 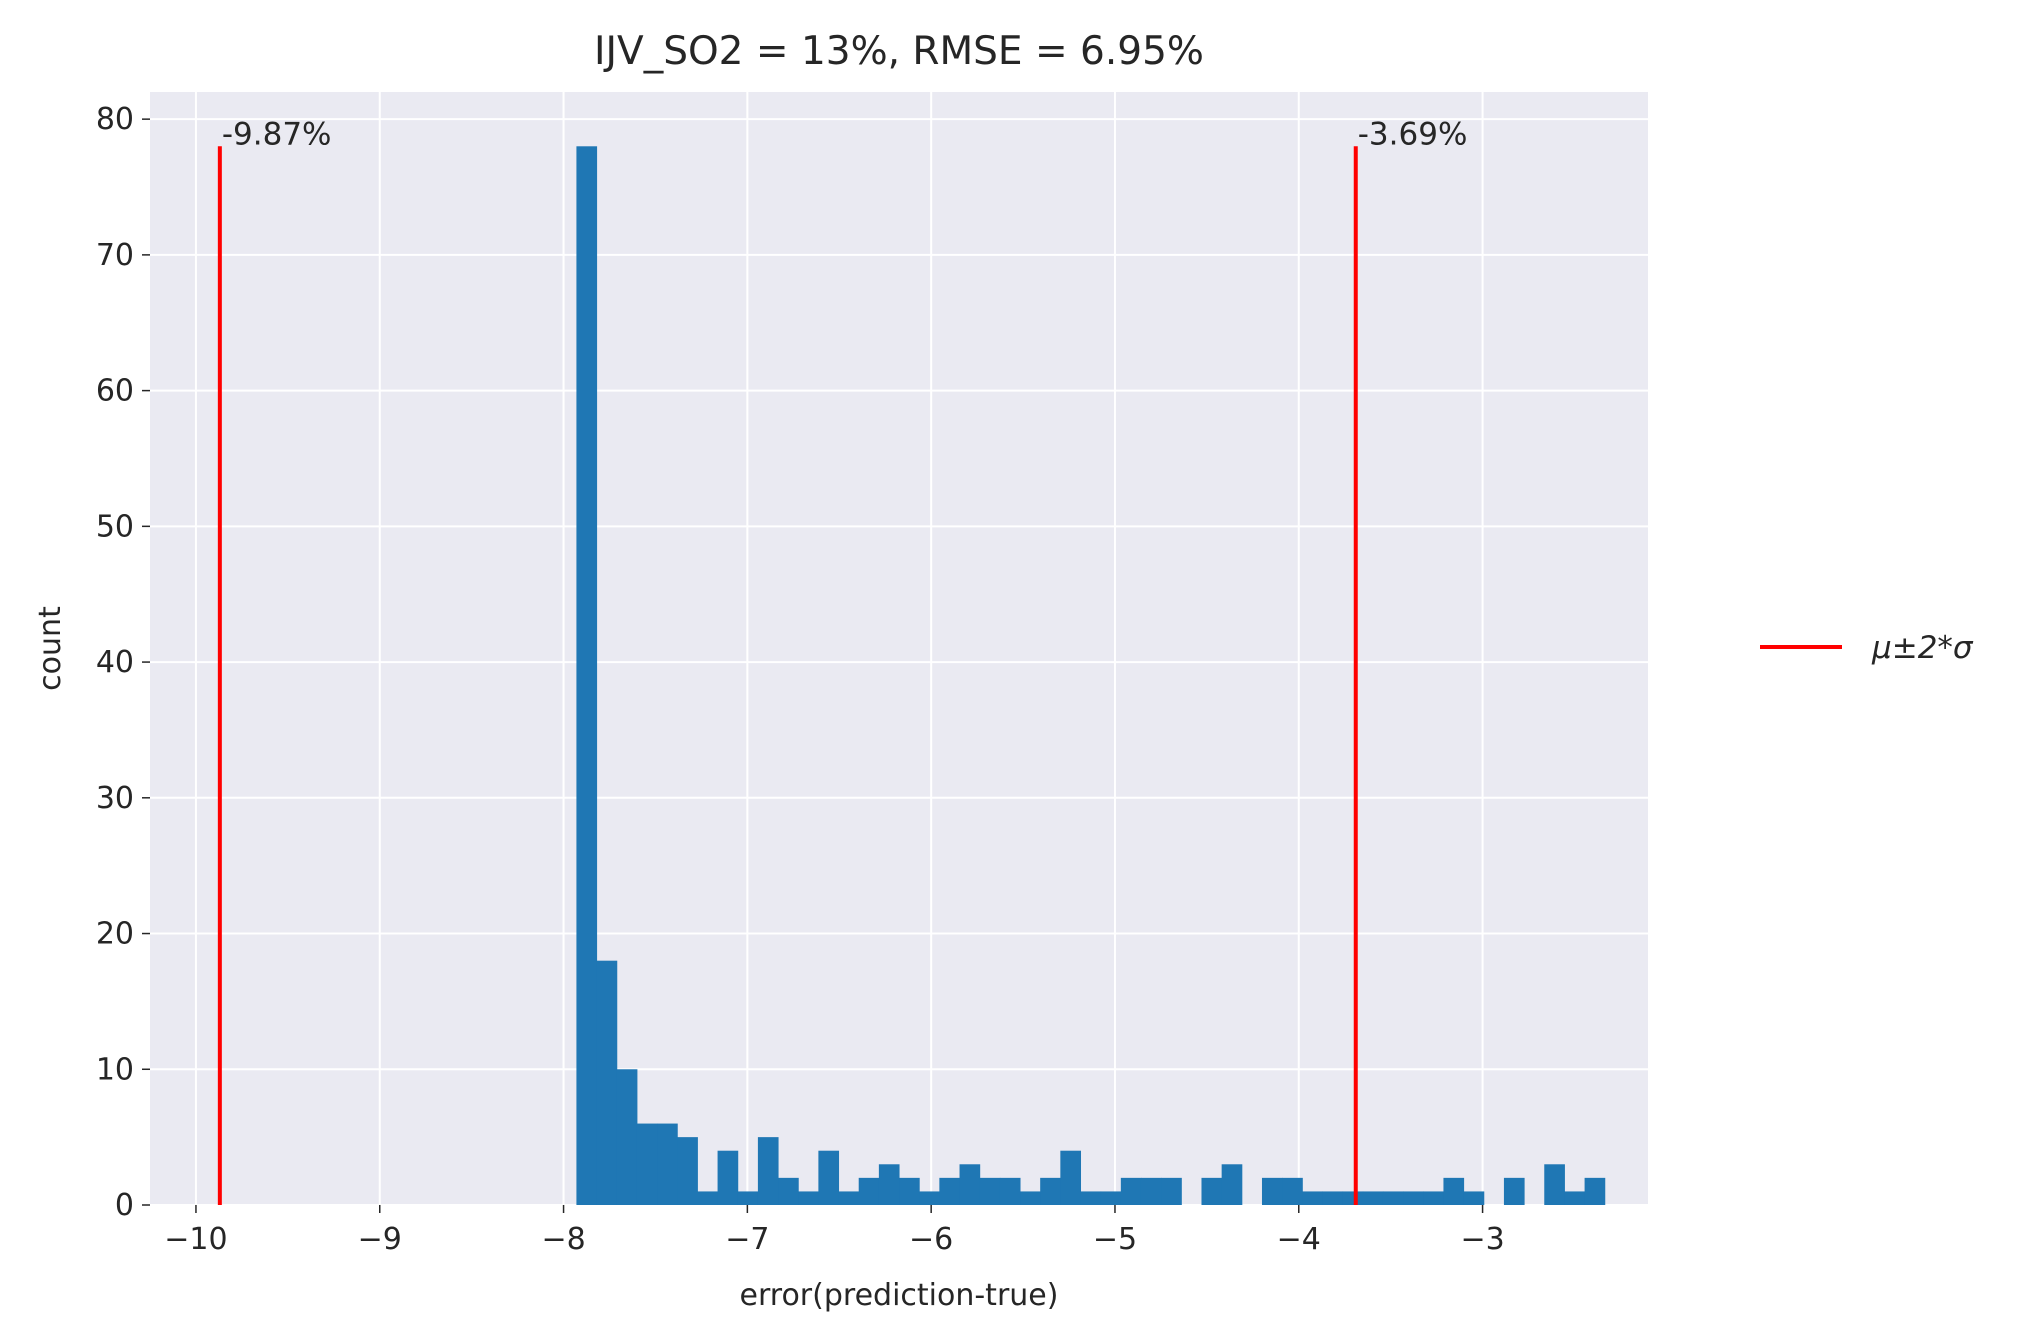 I want to click on y-tick-label: 40, so click(x=115, y=662).